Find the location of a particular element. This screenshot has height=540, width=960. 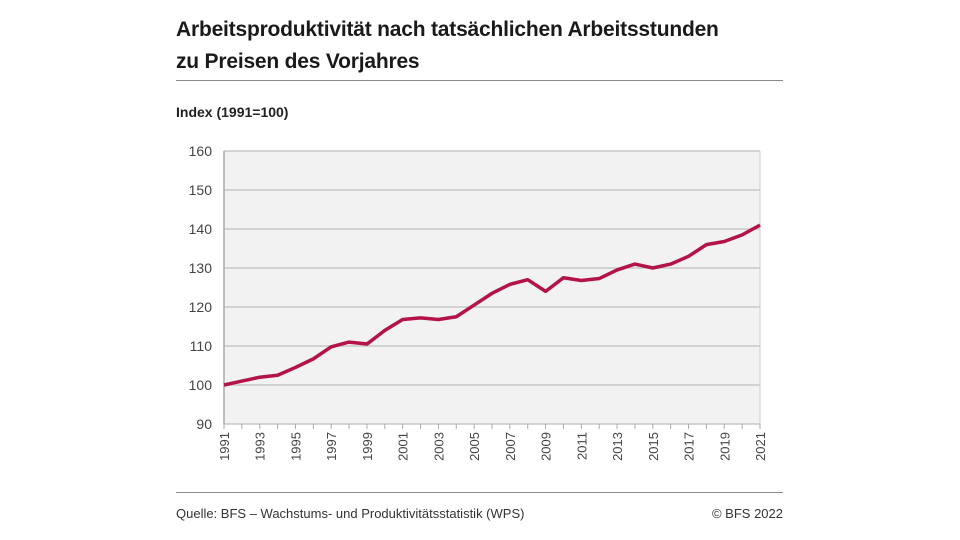

x-tick-label: 2003 is located at coordinates (438, 446).